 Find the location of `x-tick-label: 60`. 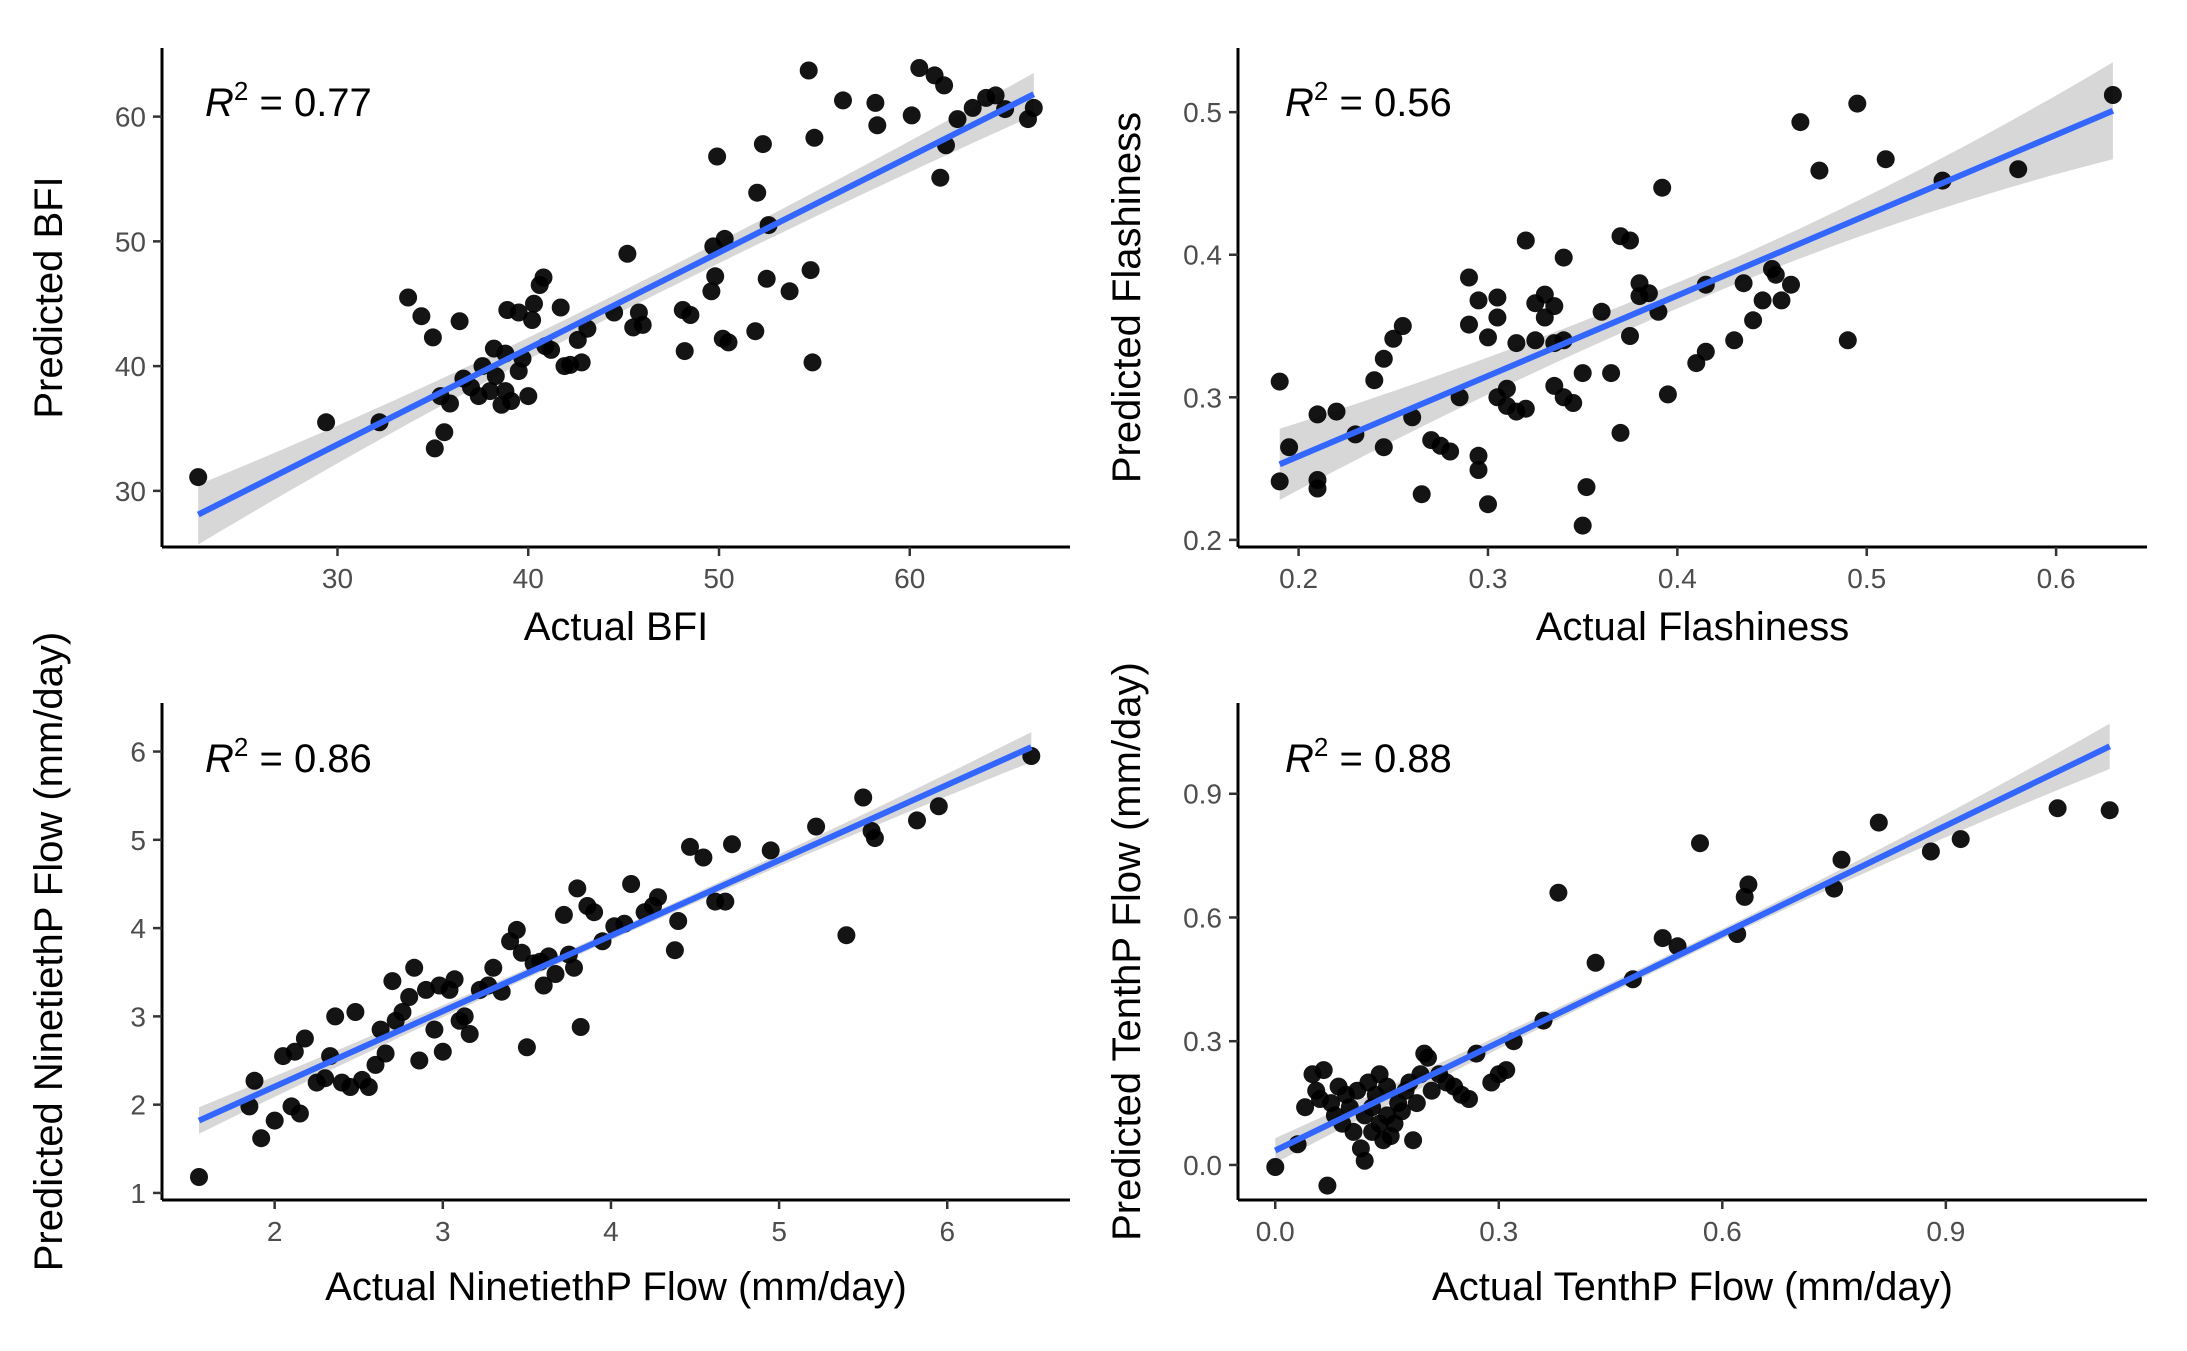

x-tick-label: 60 is located at coordinates (909, 578).